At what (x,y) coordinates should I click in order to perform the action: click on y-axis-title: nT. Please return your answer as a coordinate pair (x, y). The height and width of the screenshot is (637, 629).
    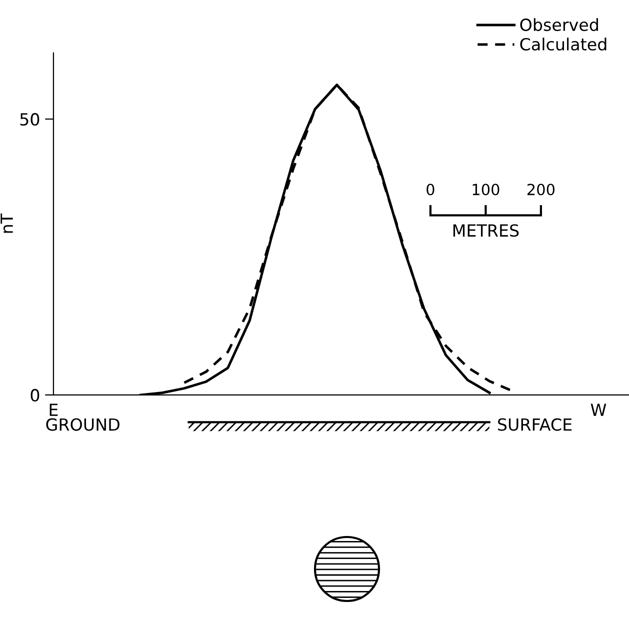
    Looking at the image, I should click on (6, 223).